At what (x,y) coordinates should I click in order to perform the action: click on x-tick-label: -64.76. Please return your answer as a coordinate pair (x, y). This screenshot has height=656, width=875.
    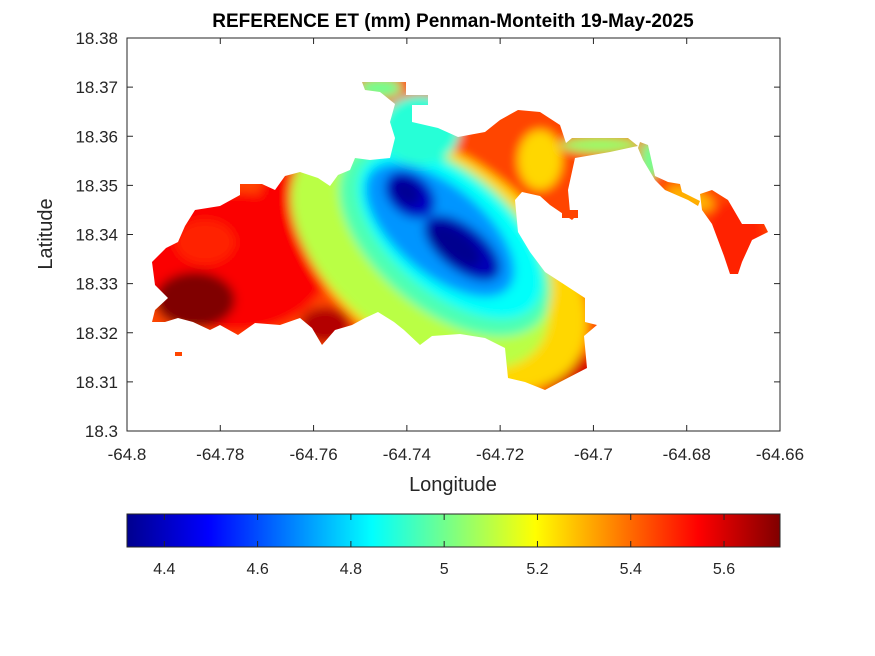
    Looking at the image, I should click on (313, 454).